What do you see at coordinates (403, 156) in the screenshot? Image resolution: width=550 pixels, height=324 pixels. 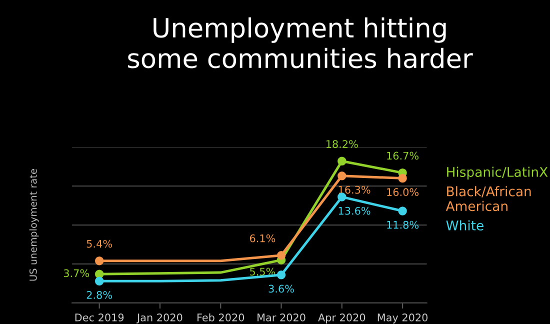 I see `data-label: 16.7%` at bounding box center [403, 156].